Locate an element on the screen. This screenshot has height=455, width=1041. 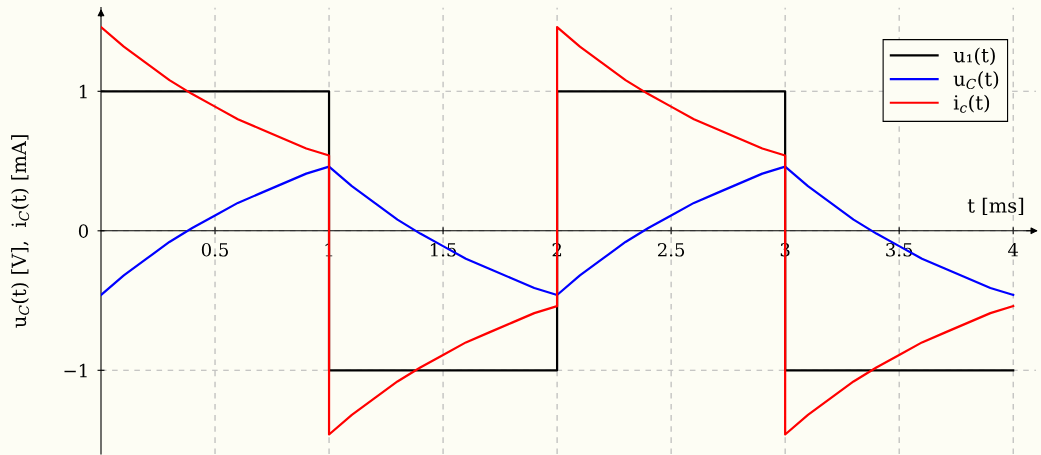
y-axis-title: u$_{C}$(t) [V], i$_{C}$(t) [mA] is located at coordinates (20, 231).